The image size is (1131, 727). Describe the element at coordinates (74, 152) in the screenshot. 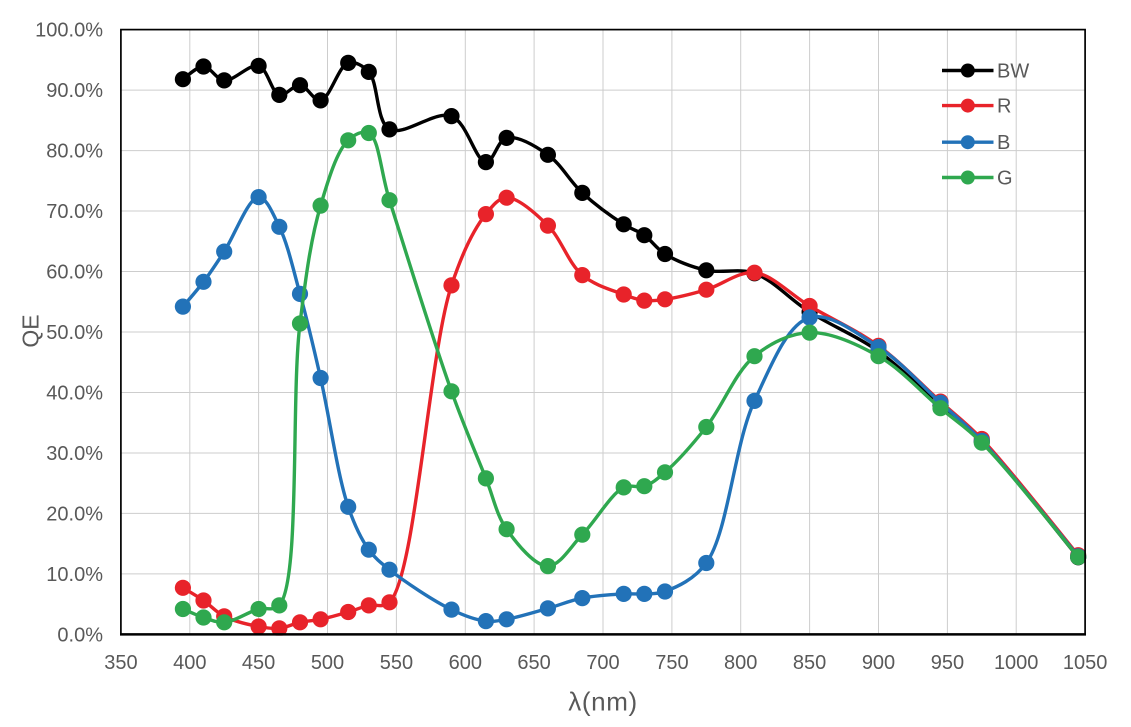

I see `svg-text: 80.0%` at that location.